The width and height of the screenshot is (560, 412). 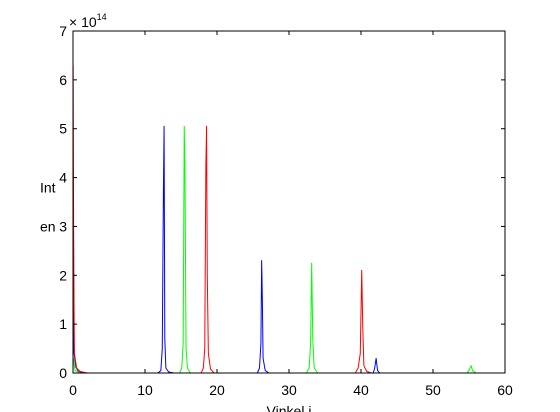 What do you see at coordinates (63, 373) in the screenshot?
I see `y-tick-label: 0` at bounding box center [63, 373].